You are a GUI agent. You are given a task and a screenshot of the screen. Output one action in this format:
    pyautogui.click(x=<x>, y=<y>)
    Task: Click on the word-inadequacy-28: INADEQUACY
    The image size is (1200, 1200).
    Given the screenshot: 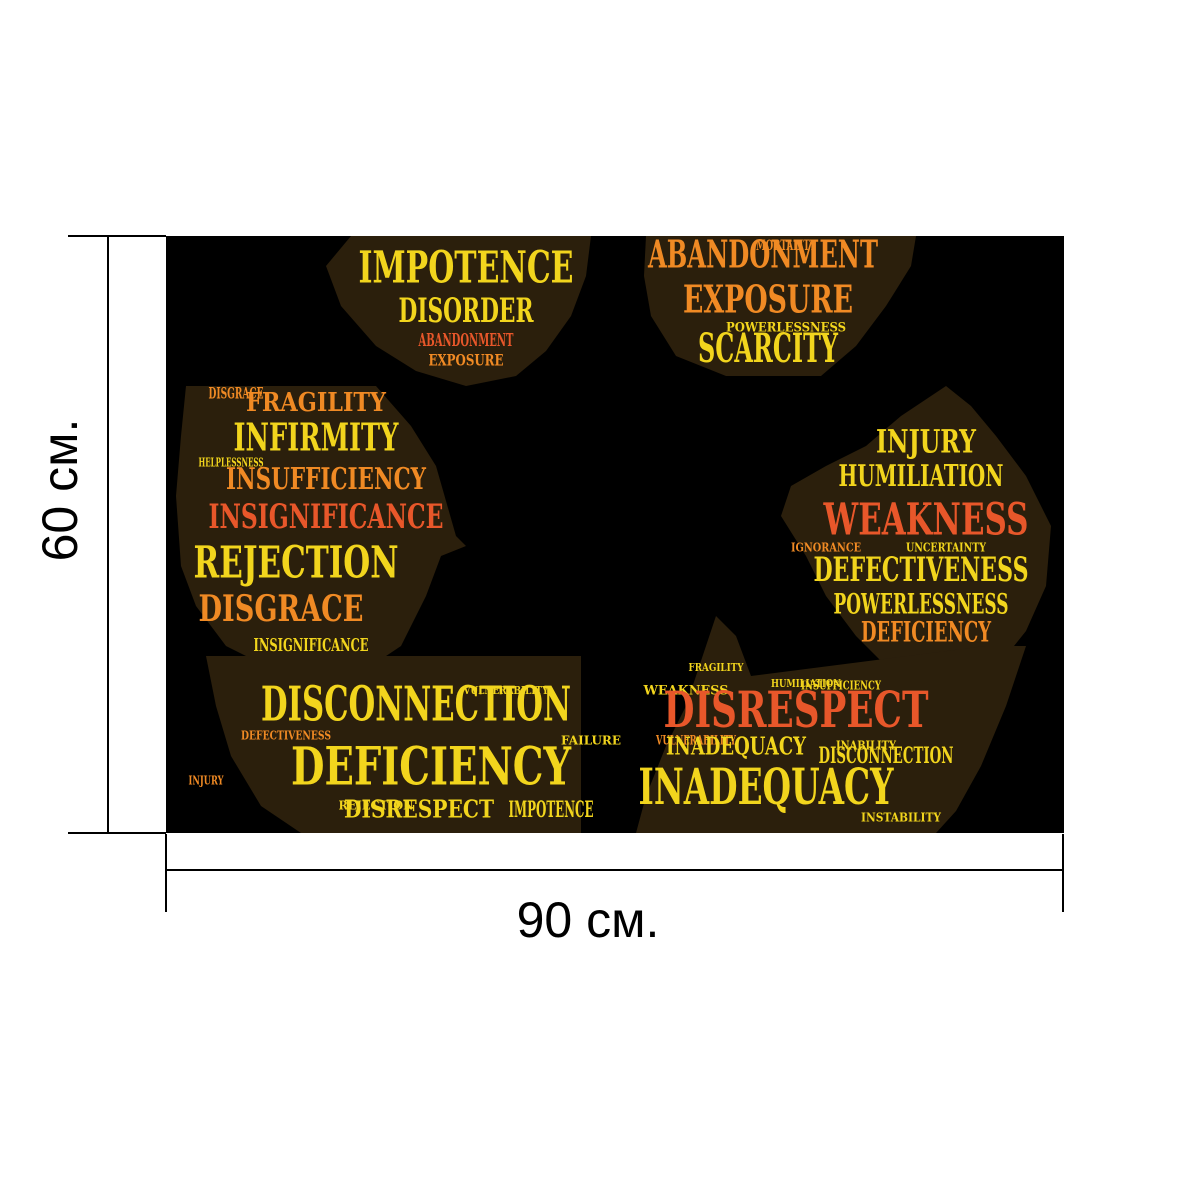 What is the action you would take?
    pyautogui.click(x=736, y=746)
    